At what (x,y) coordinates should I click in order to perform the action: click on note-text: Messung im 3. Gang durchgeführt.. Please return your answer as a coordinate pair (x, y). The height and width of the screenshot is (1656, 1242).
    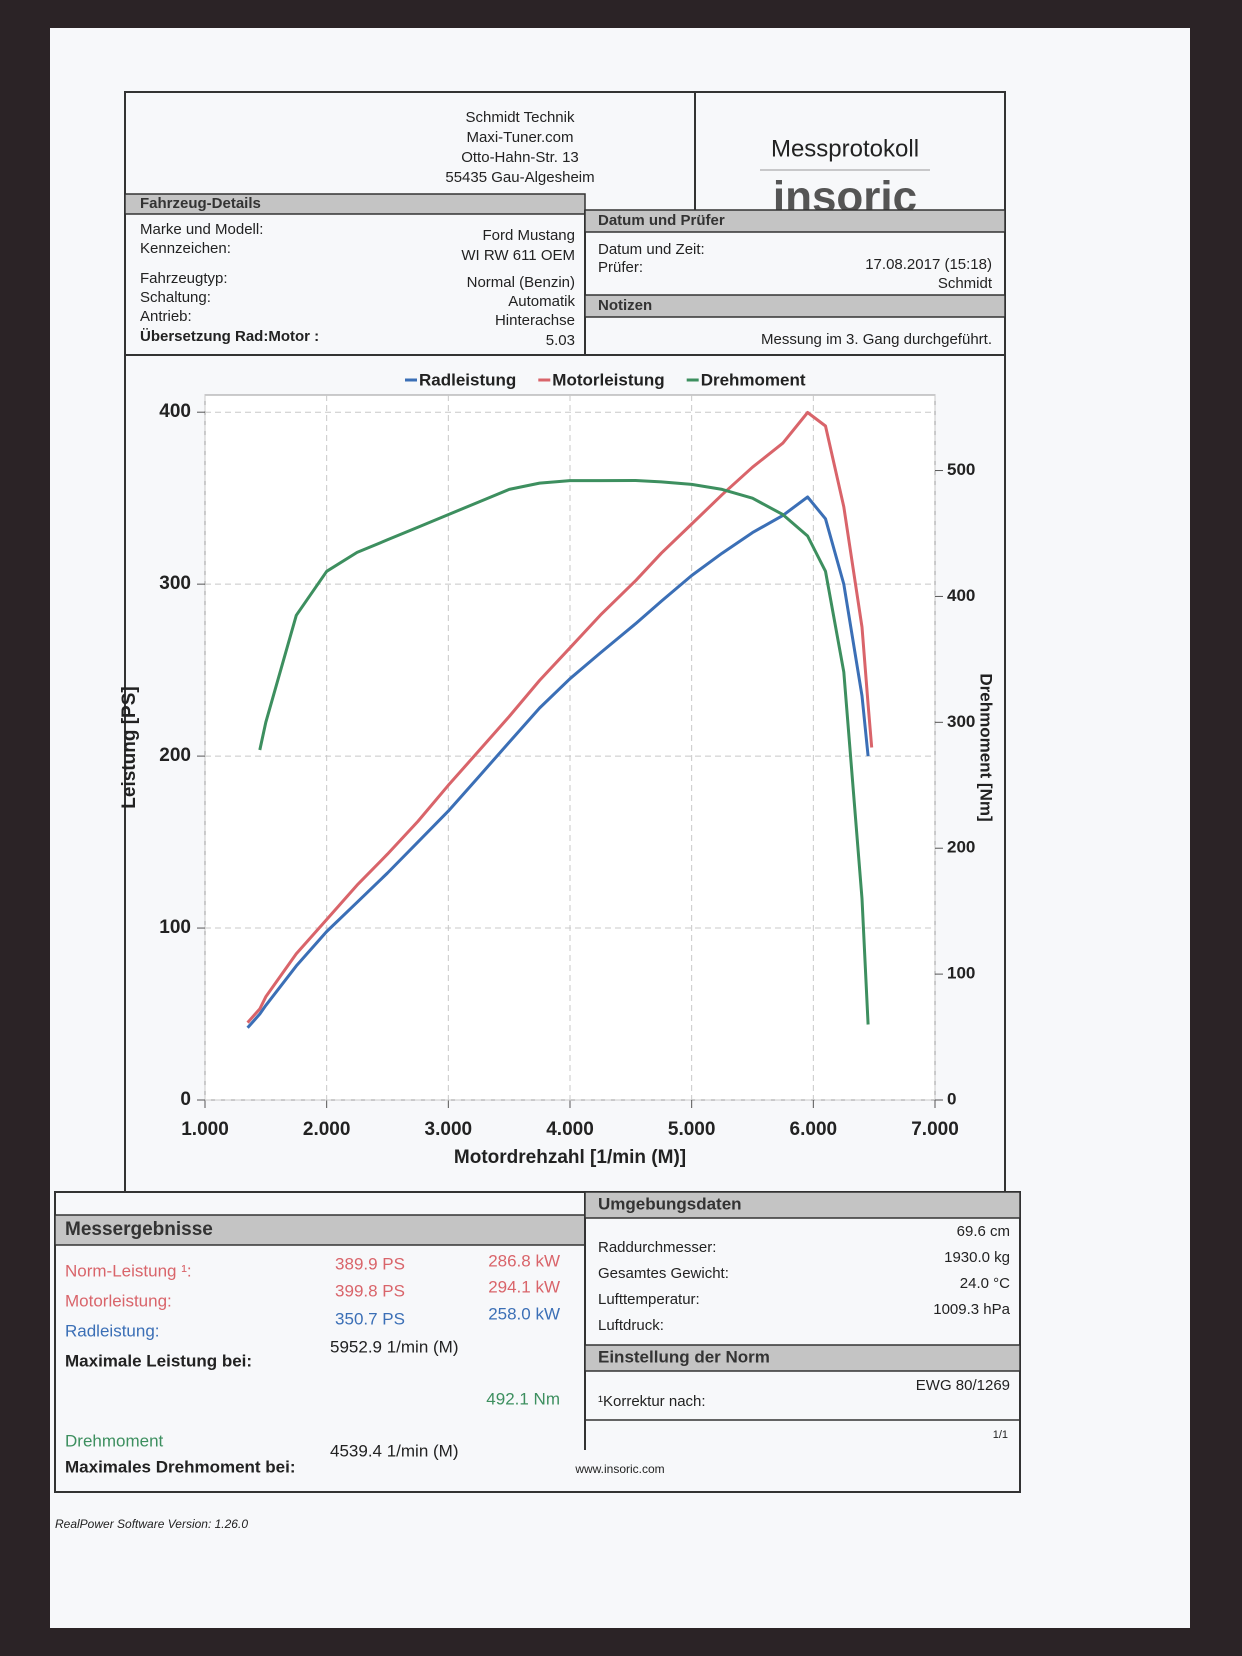
    Looking at the image, I should click on (876, 339).